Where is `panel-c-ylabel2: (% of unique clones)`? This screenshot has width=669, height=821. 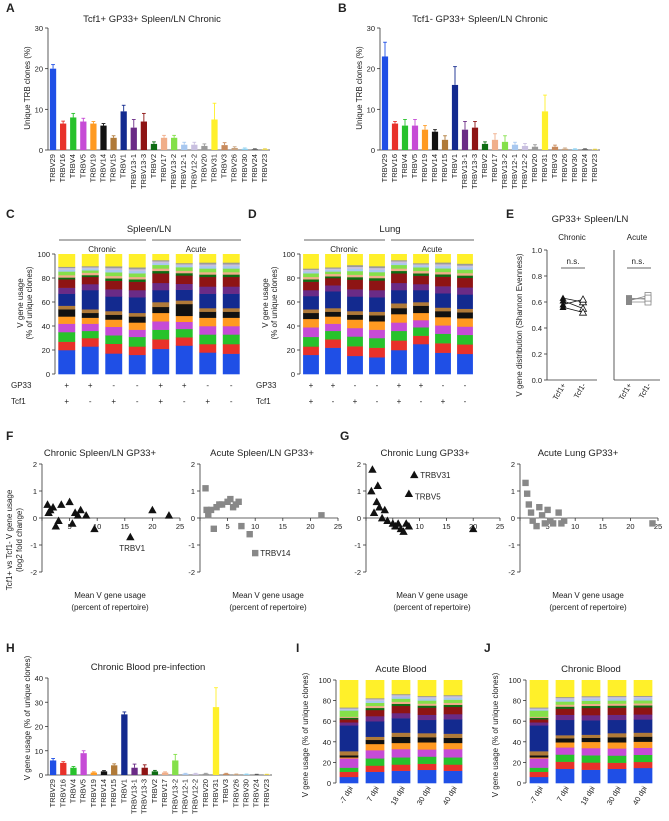 panel-c-ylabel2: (% of unique clones) is located at coordinates (29, 302).